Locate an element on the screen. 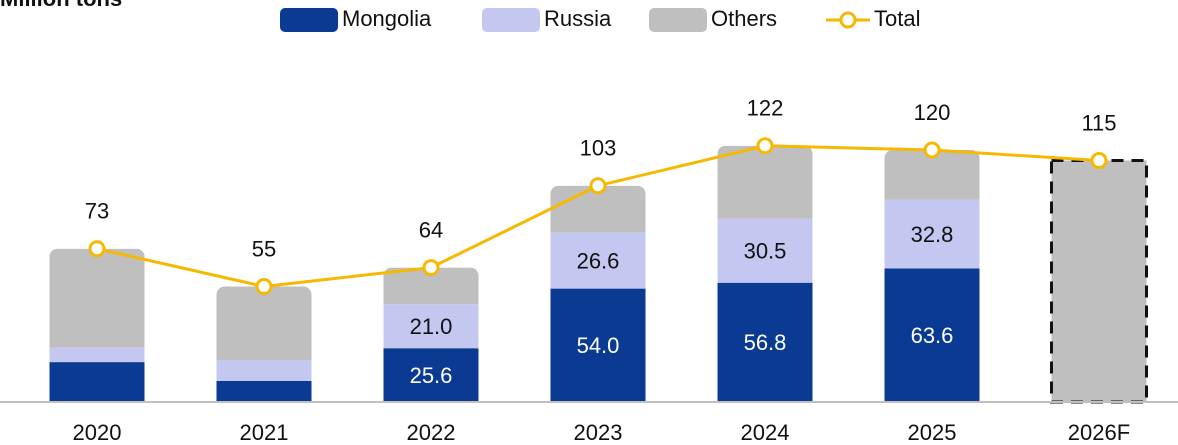 The width and height of the screenshot is (1178, 445). x-tick-label: 2022 is located at coordinates (431, 432).